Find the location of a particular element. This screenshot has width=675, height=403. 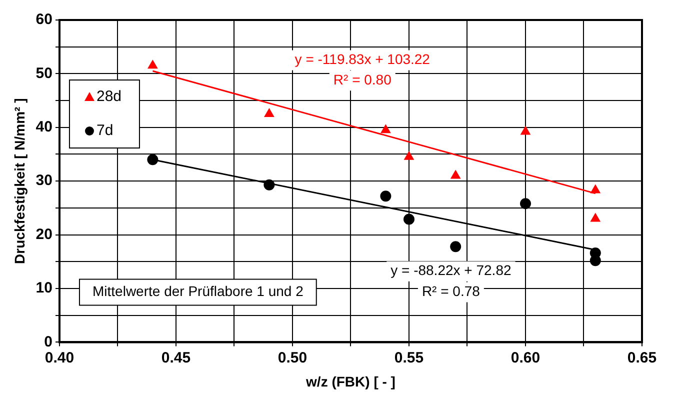

y-tick-label: 40 is located at coordinates (44, 127).